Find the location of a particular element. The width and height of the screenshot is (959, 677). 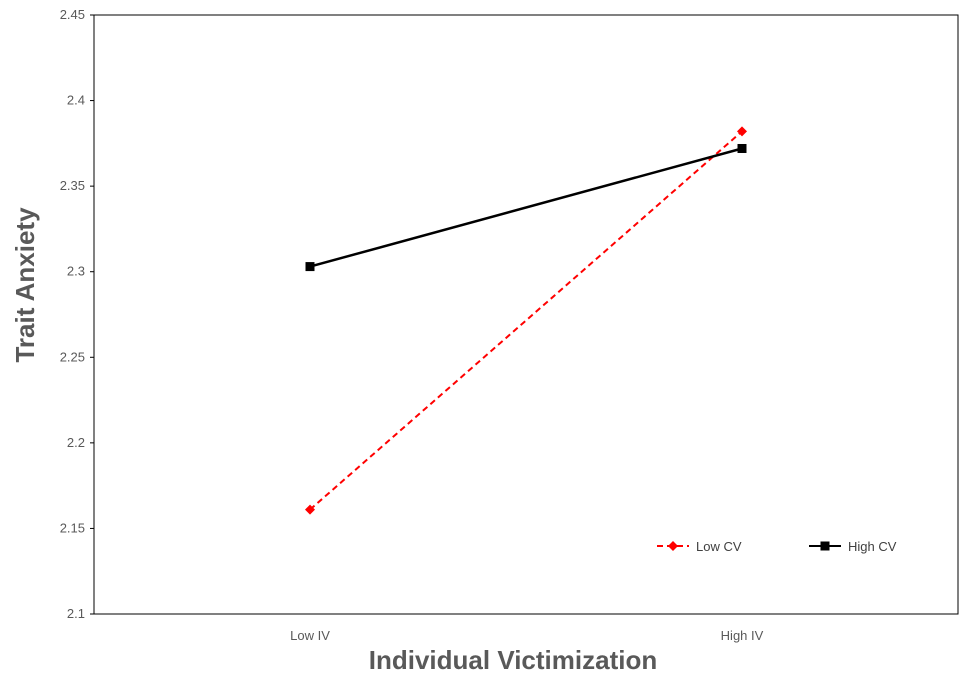

series-high-cv is located at coordinates (526, 207).